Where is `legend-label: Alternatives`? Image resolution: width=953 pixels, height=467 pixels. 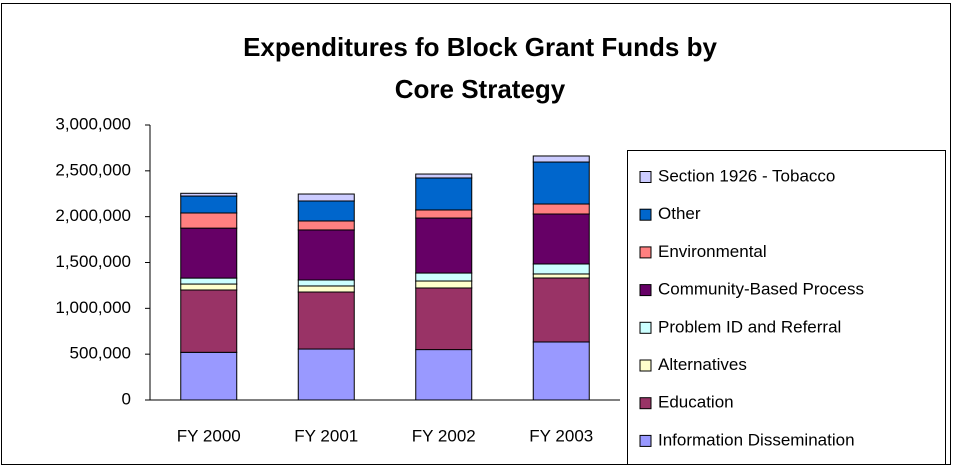
legend-label: Alternatives is located at coordinates (702, 364).